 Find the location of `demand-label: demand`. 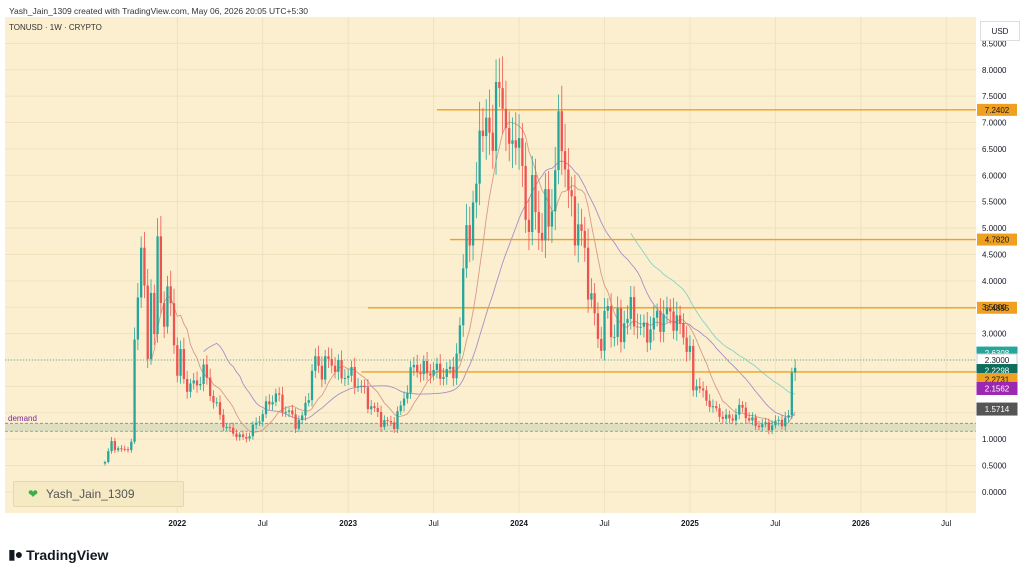

demand-label: demand is located at coordinates (22, 418).